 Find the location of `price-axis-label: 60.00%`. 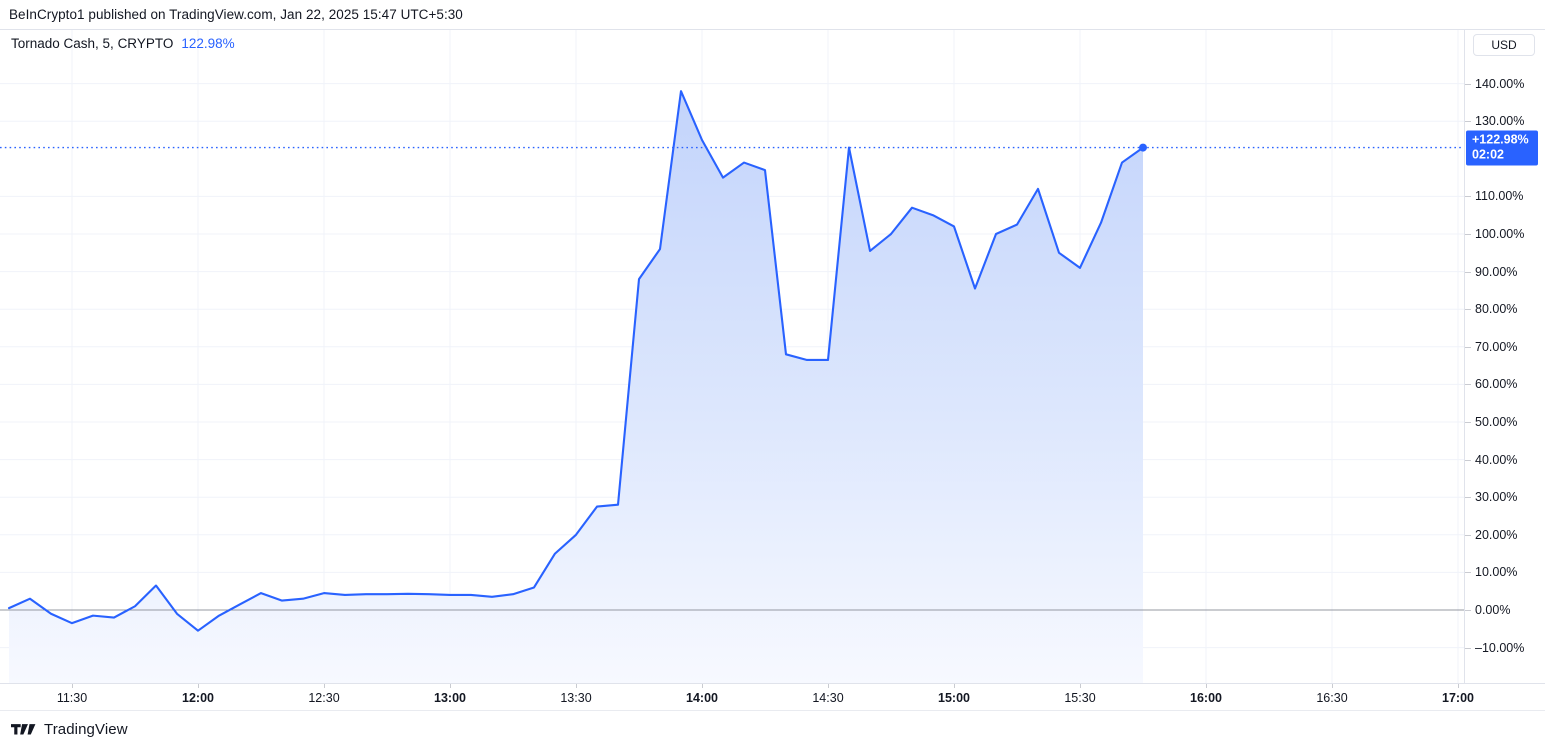

price-axis-label: 60.00% is located at coordinates (1496, 384).